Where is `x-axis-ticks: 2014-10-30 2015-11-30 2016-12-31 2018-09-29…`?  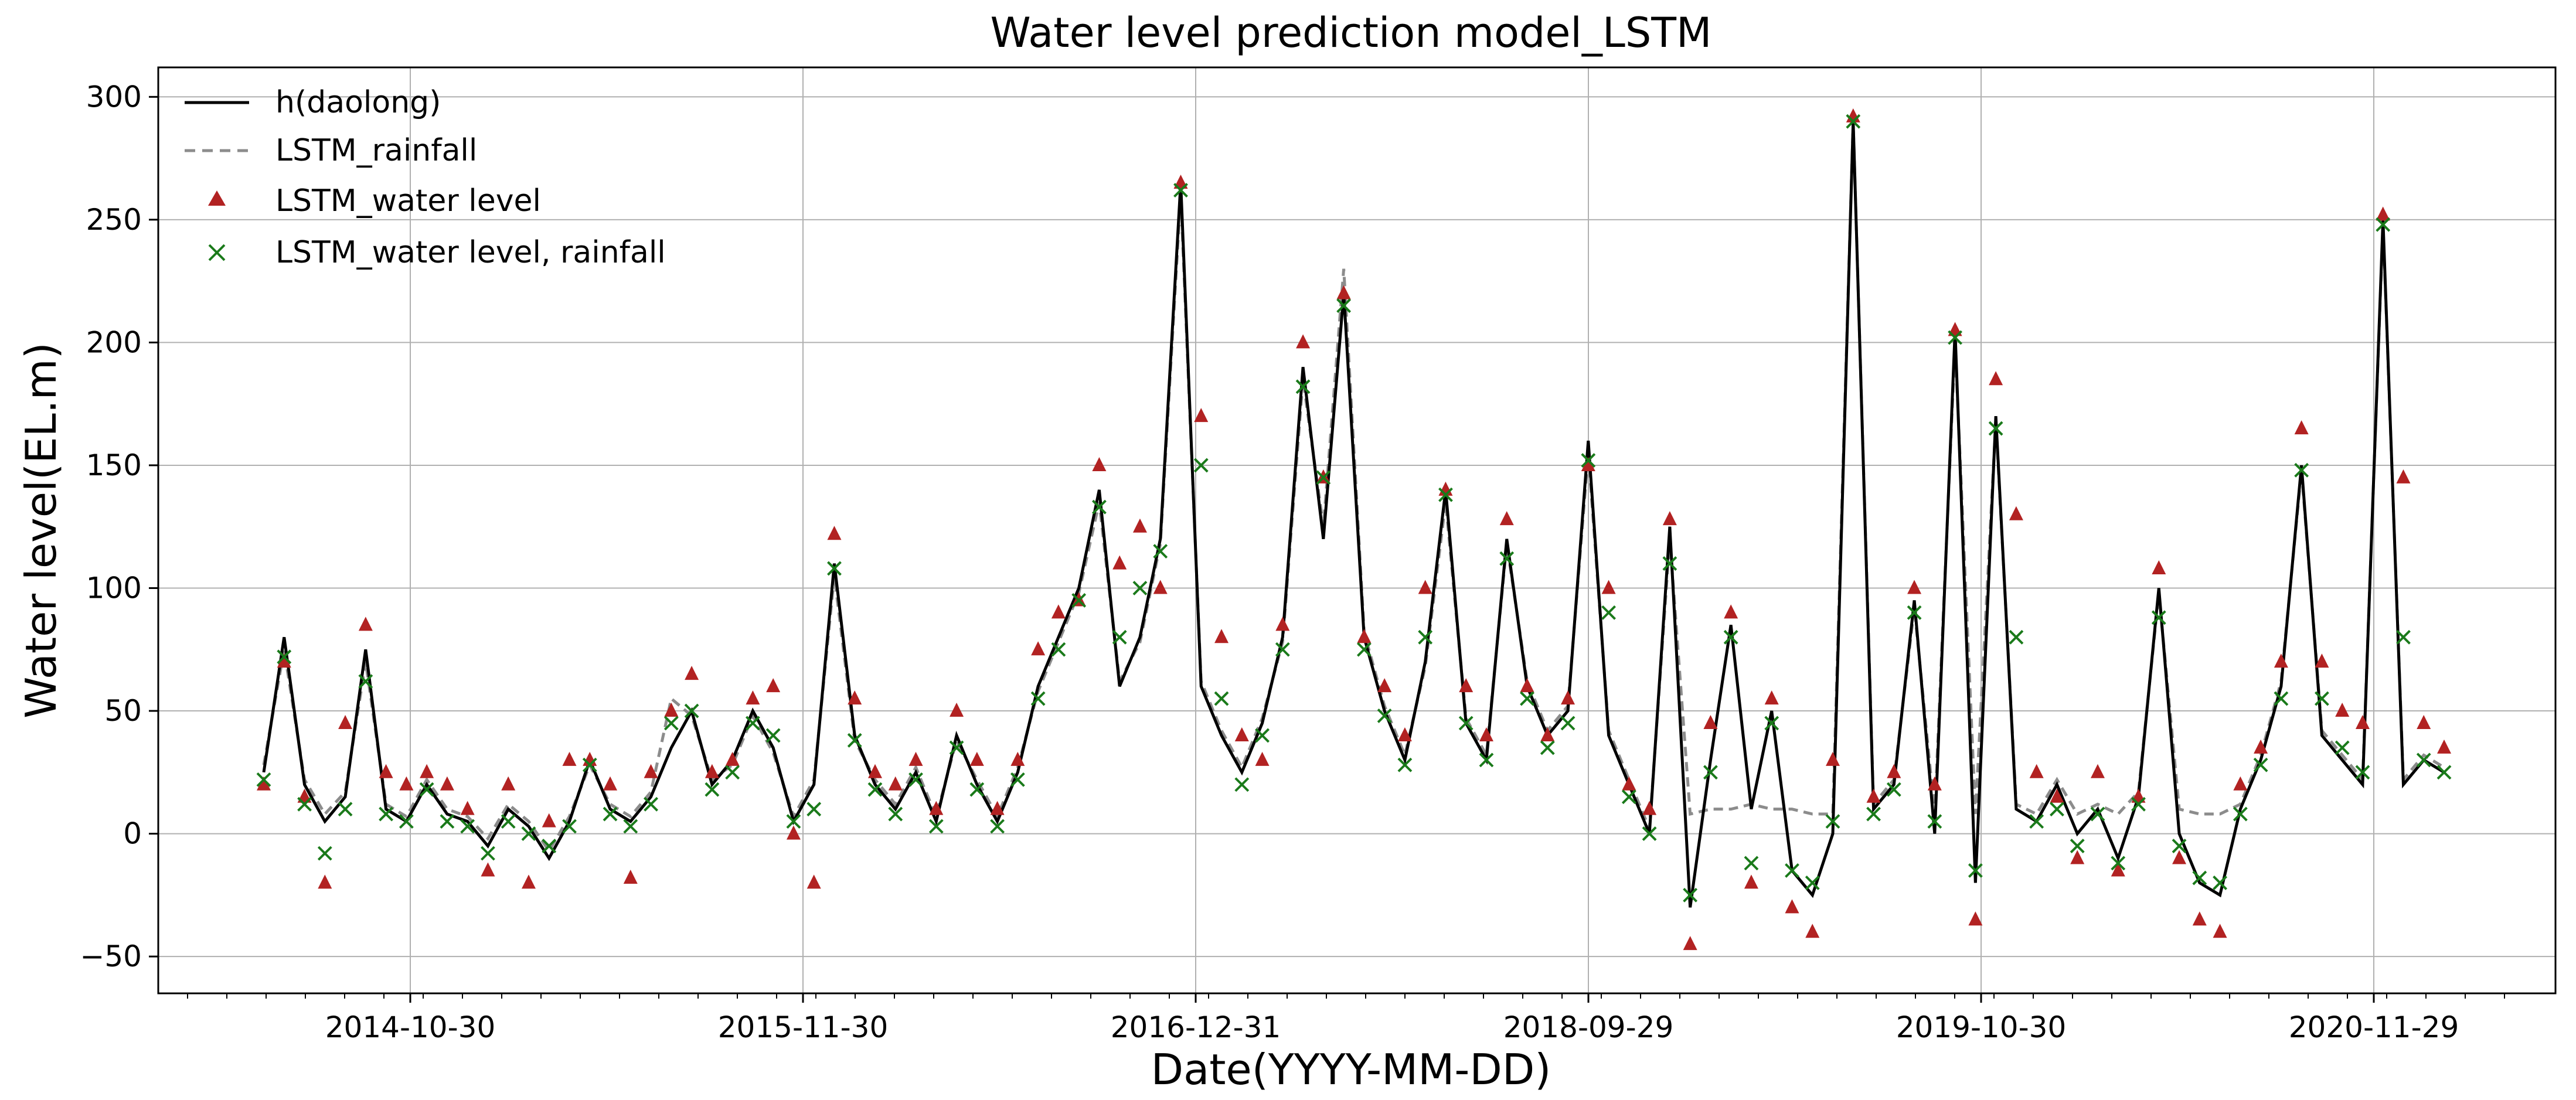 x-axis-ticks: 2014-10-30 2015-11-30 2016-12-31 2018-09-29… is located at coordinates (1346, 1018).